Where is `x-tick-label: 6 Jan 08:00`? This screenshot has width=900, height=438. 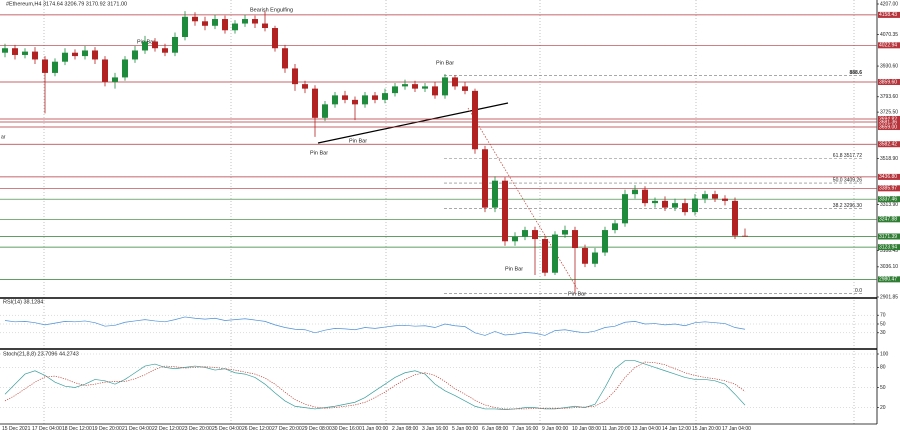
x-tick-label: 6 Jan 08:00 is located at coordinates (495, 429).